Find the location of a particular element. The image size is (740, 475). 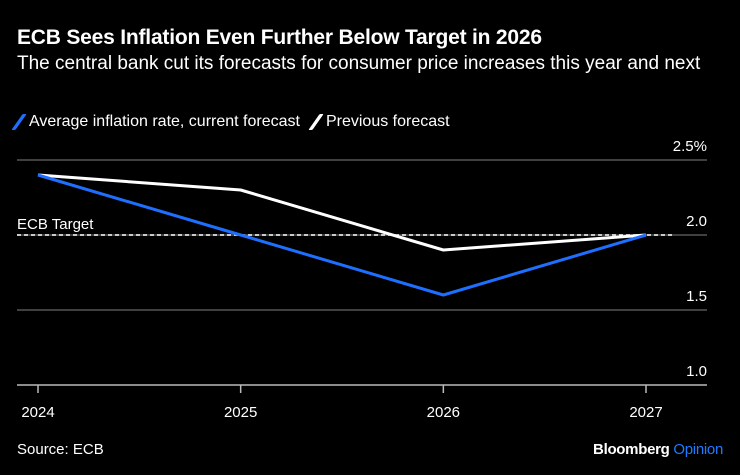

legend-label: Average inflation rate, current forecast is located at coordinates (164, 121).